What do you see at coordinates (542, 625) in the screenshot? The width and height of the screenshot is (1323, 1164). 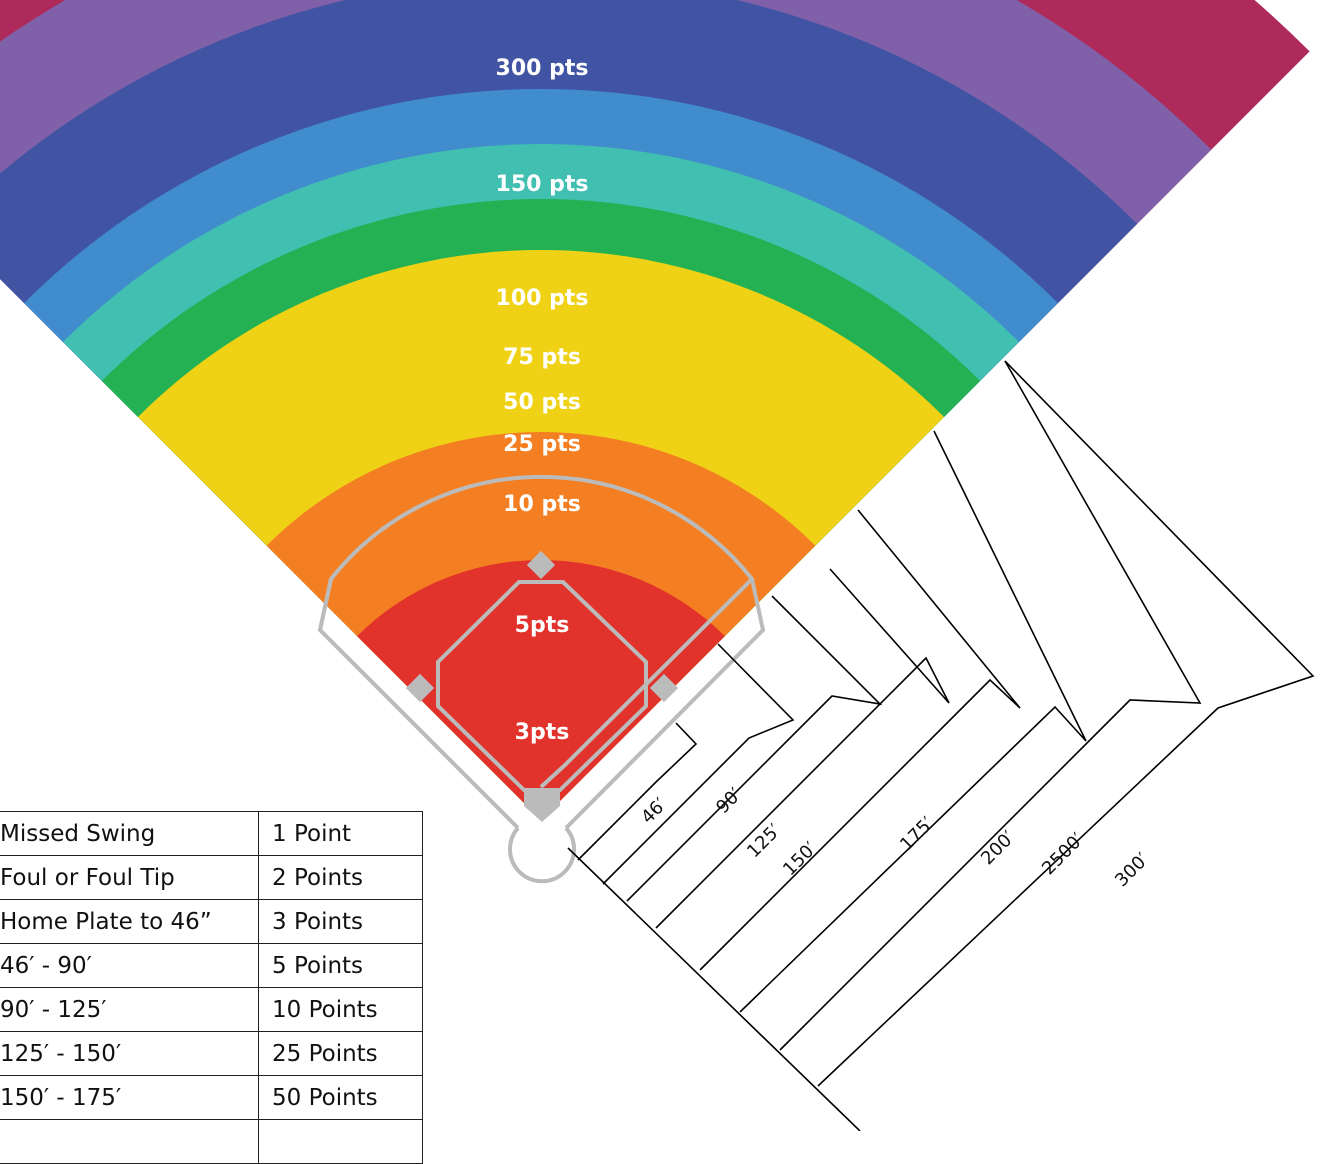 I see `zone-label: 5pts` at bounding box center [542, 625].